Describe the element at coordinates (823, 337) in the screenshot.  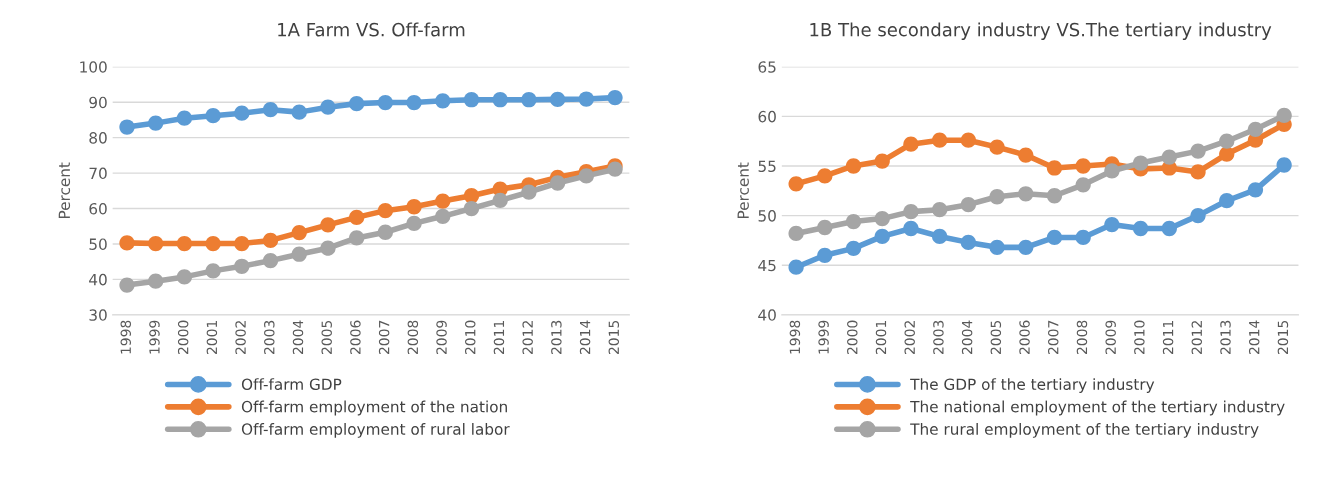
I see `x-tick-label: 1999` at that location.